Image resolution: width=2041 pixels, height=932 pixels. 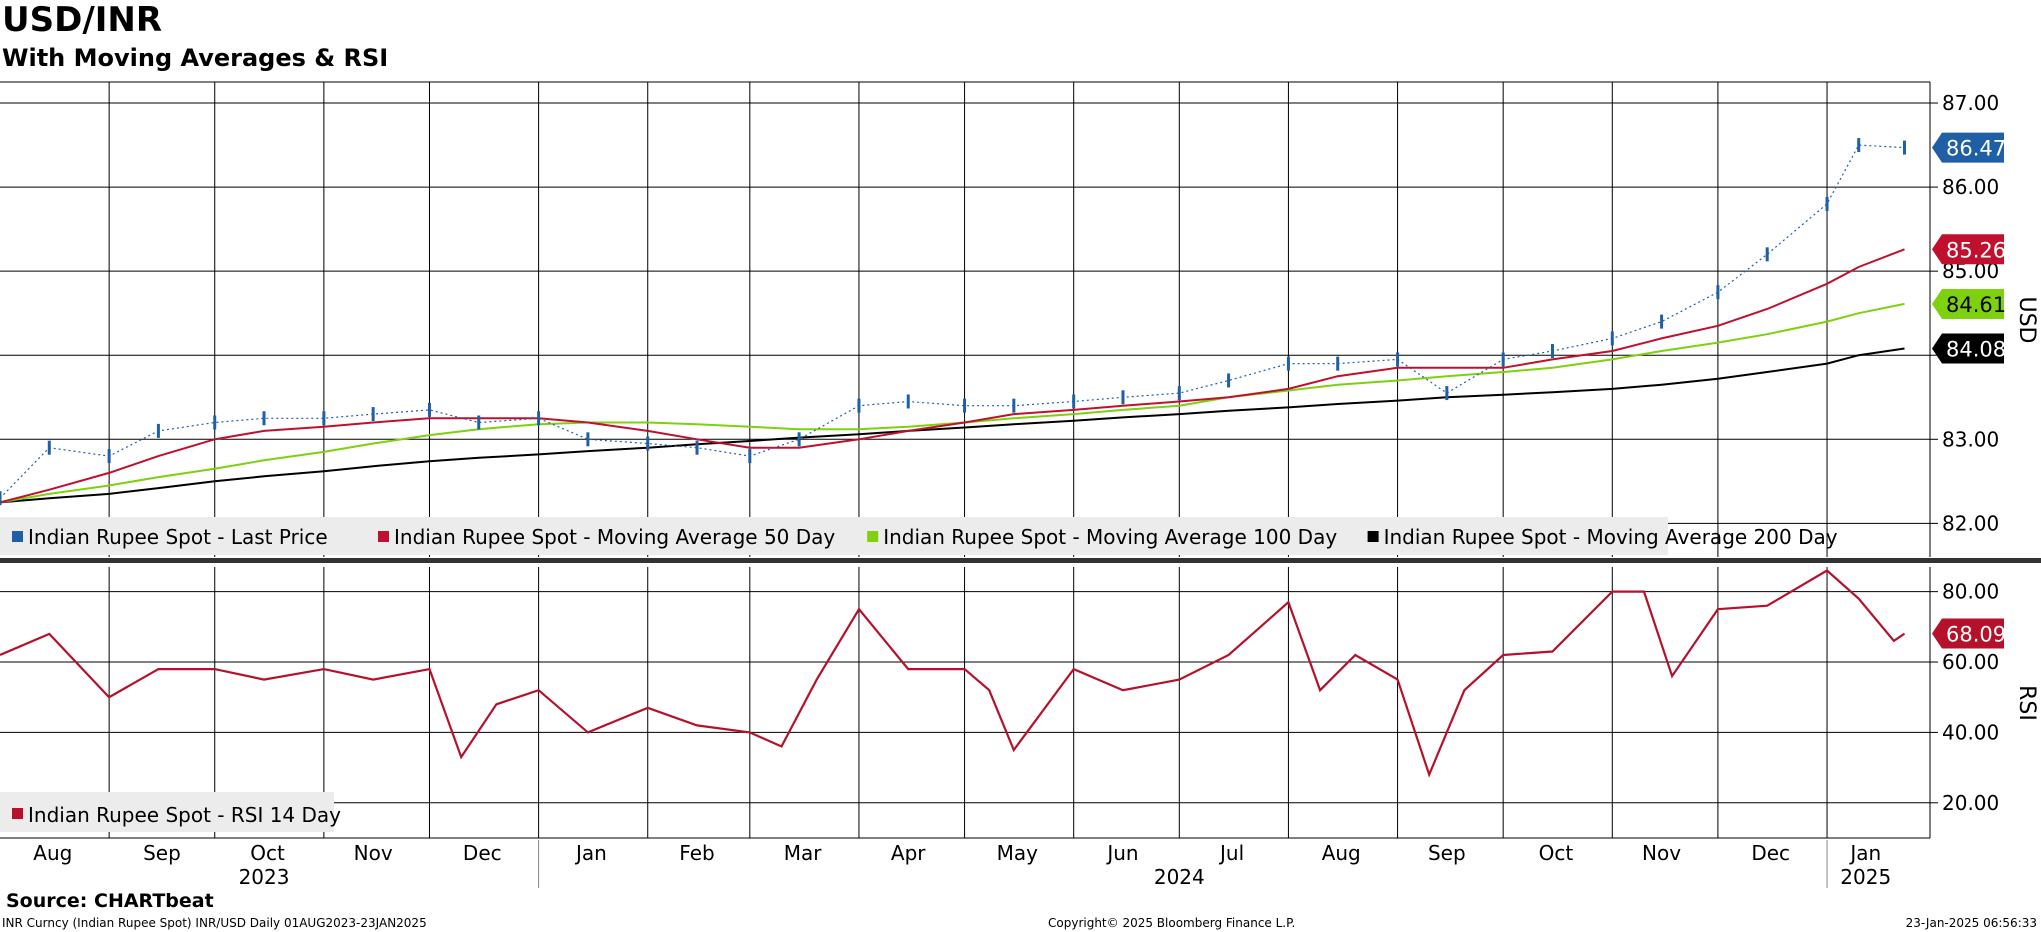 What do you see at coordinates (1121, 853) in the screenshot?
I see `x-tick-label: Jun` at bounding box center [1121, 853].